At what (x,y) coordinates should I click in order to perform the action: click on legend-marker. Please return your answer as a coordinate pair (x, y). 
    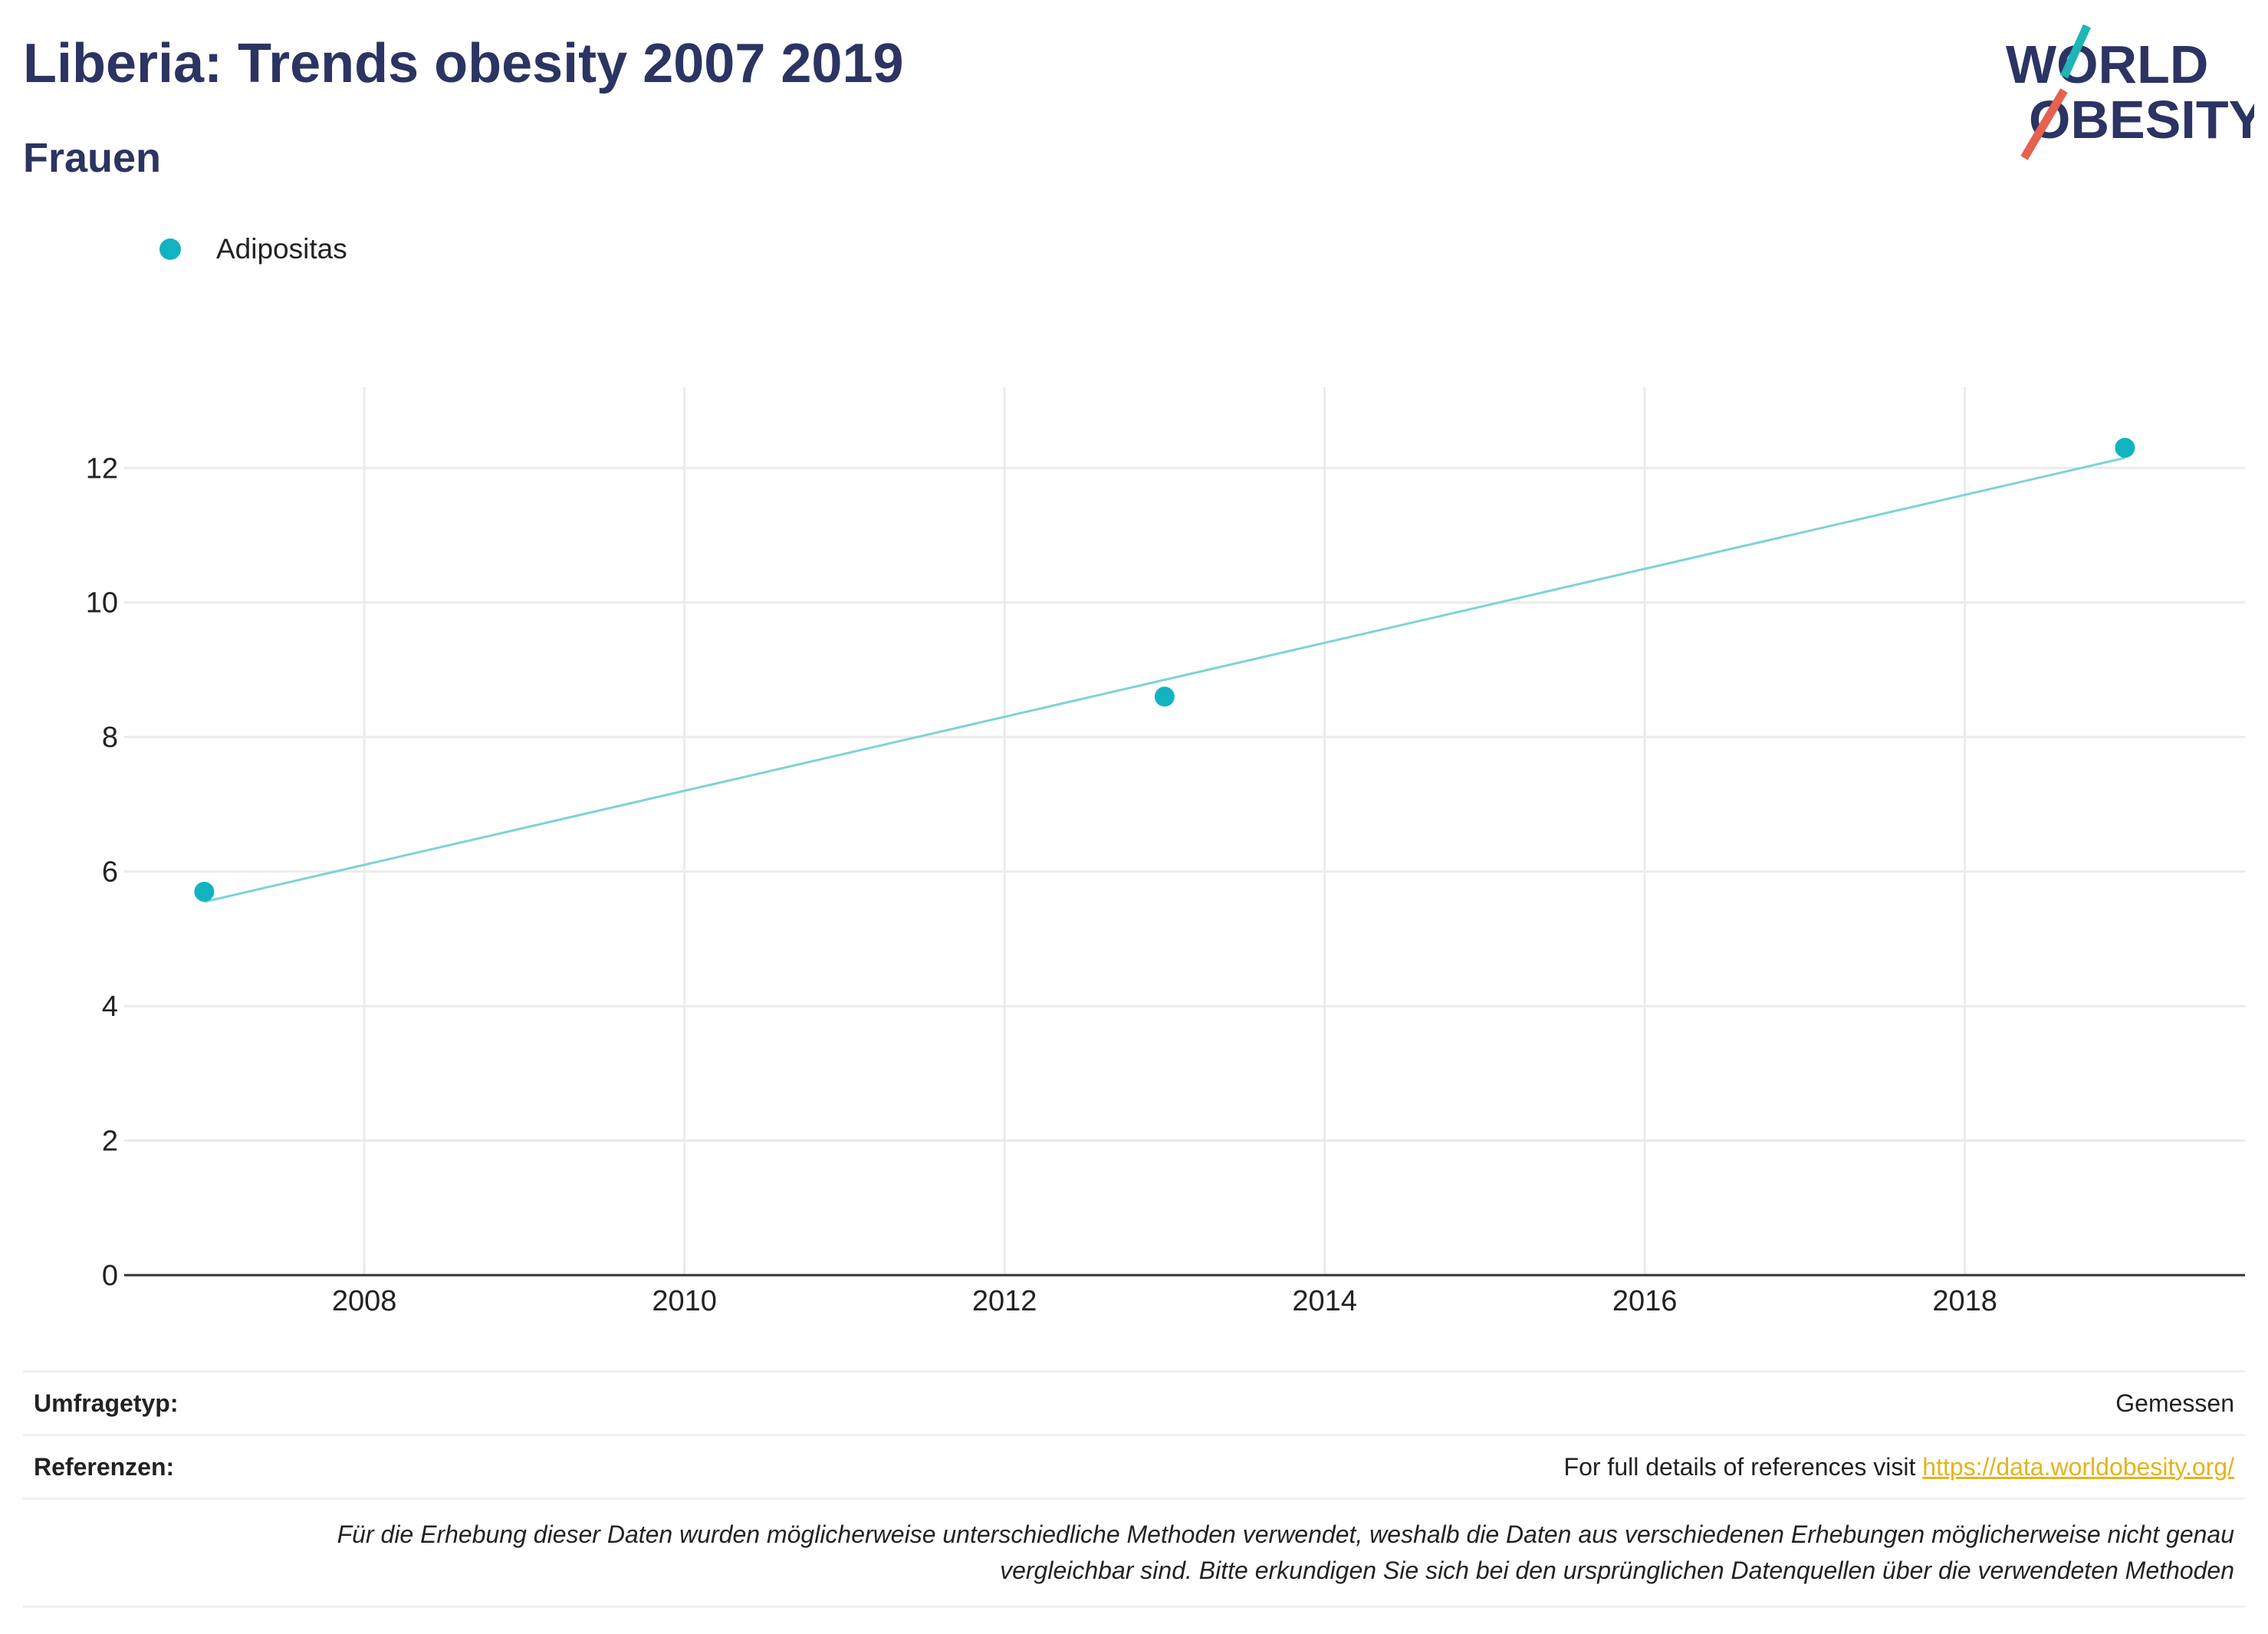
    Looking at the image, I should click on (170, 249).